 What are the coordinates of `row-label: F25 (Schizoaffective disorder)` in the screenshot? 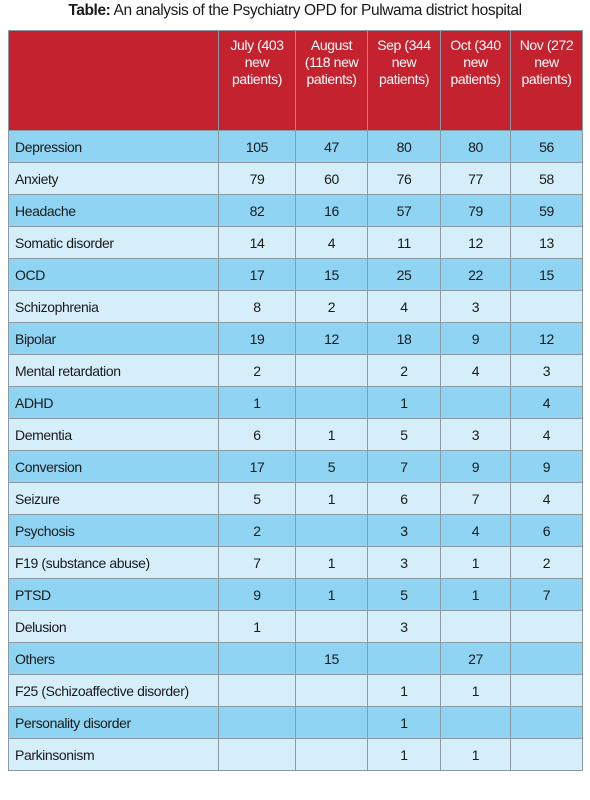 It's located at (113, 690).